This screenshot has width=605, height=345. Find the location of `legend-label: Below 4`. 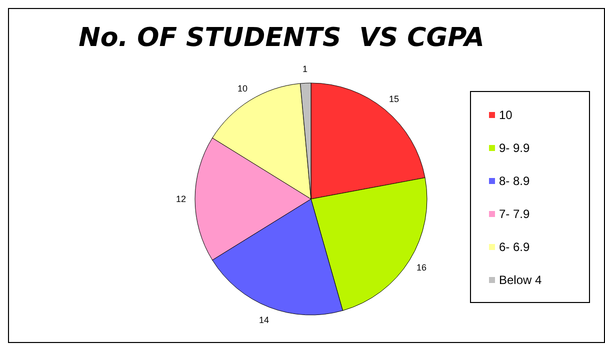

legend-label: Below 4 is located at coordinates (520, 279).